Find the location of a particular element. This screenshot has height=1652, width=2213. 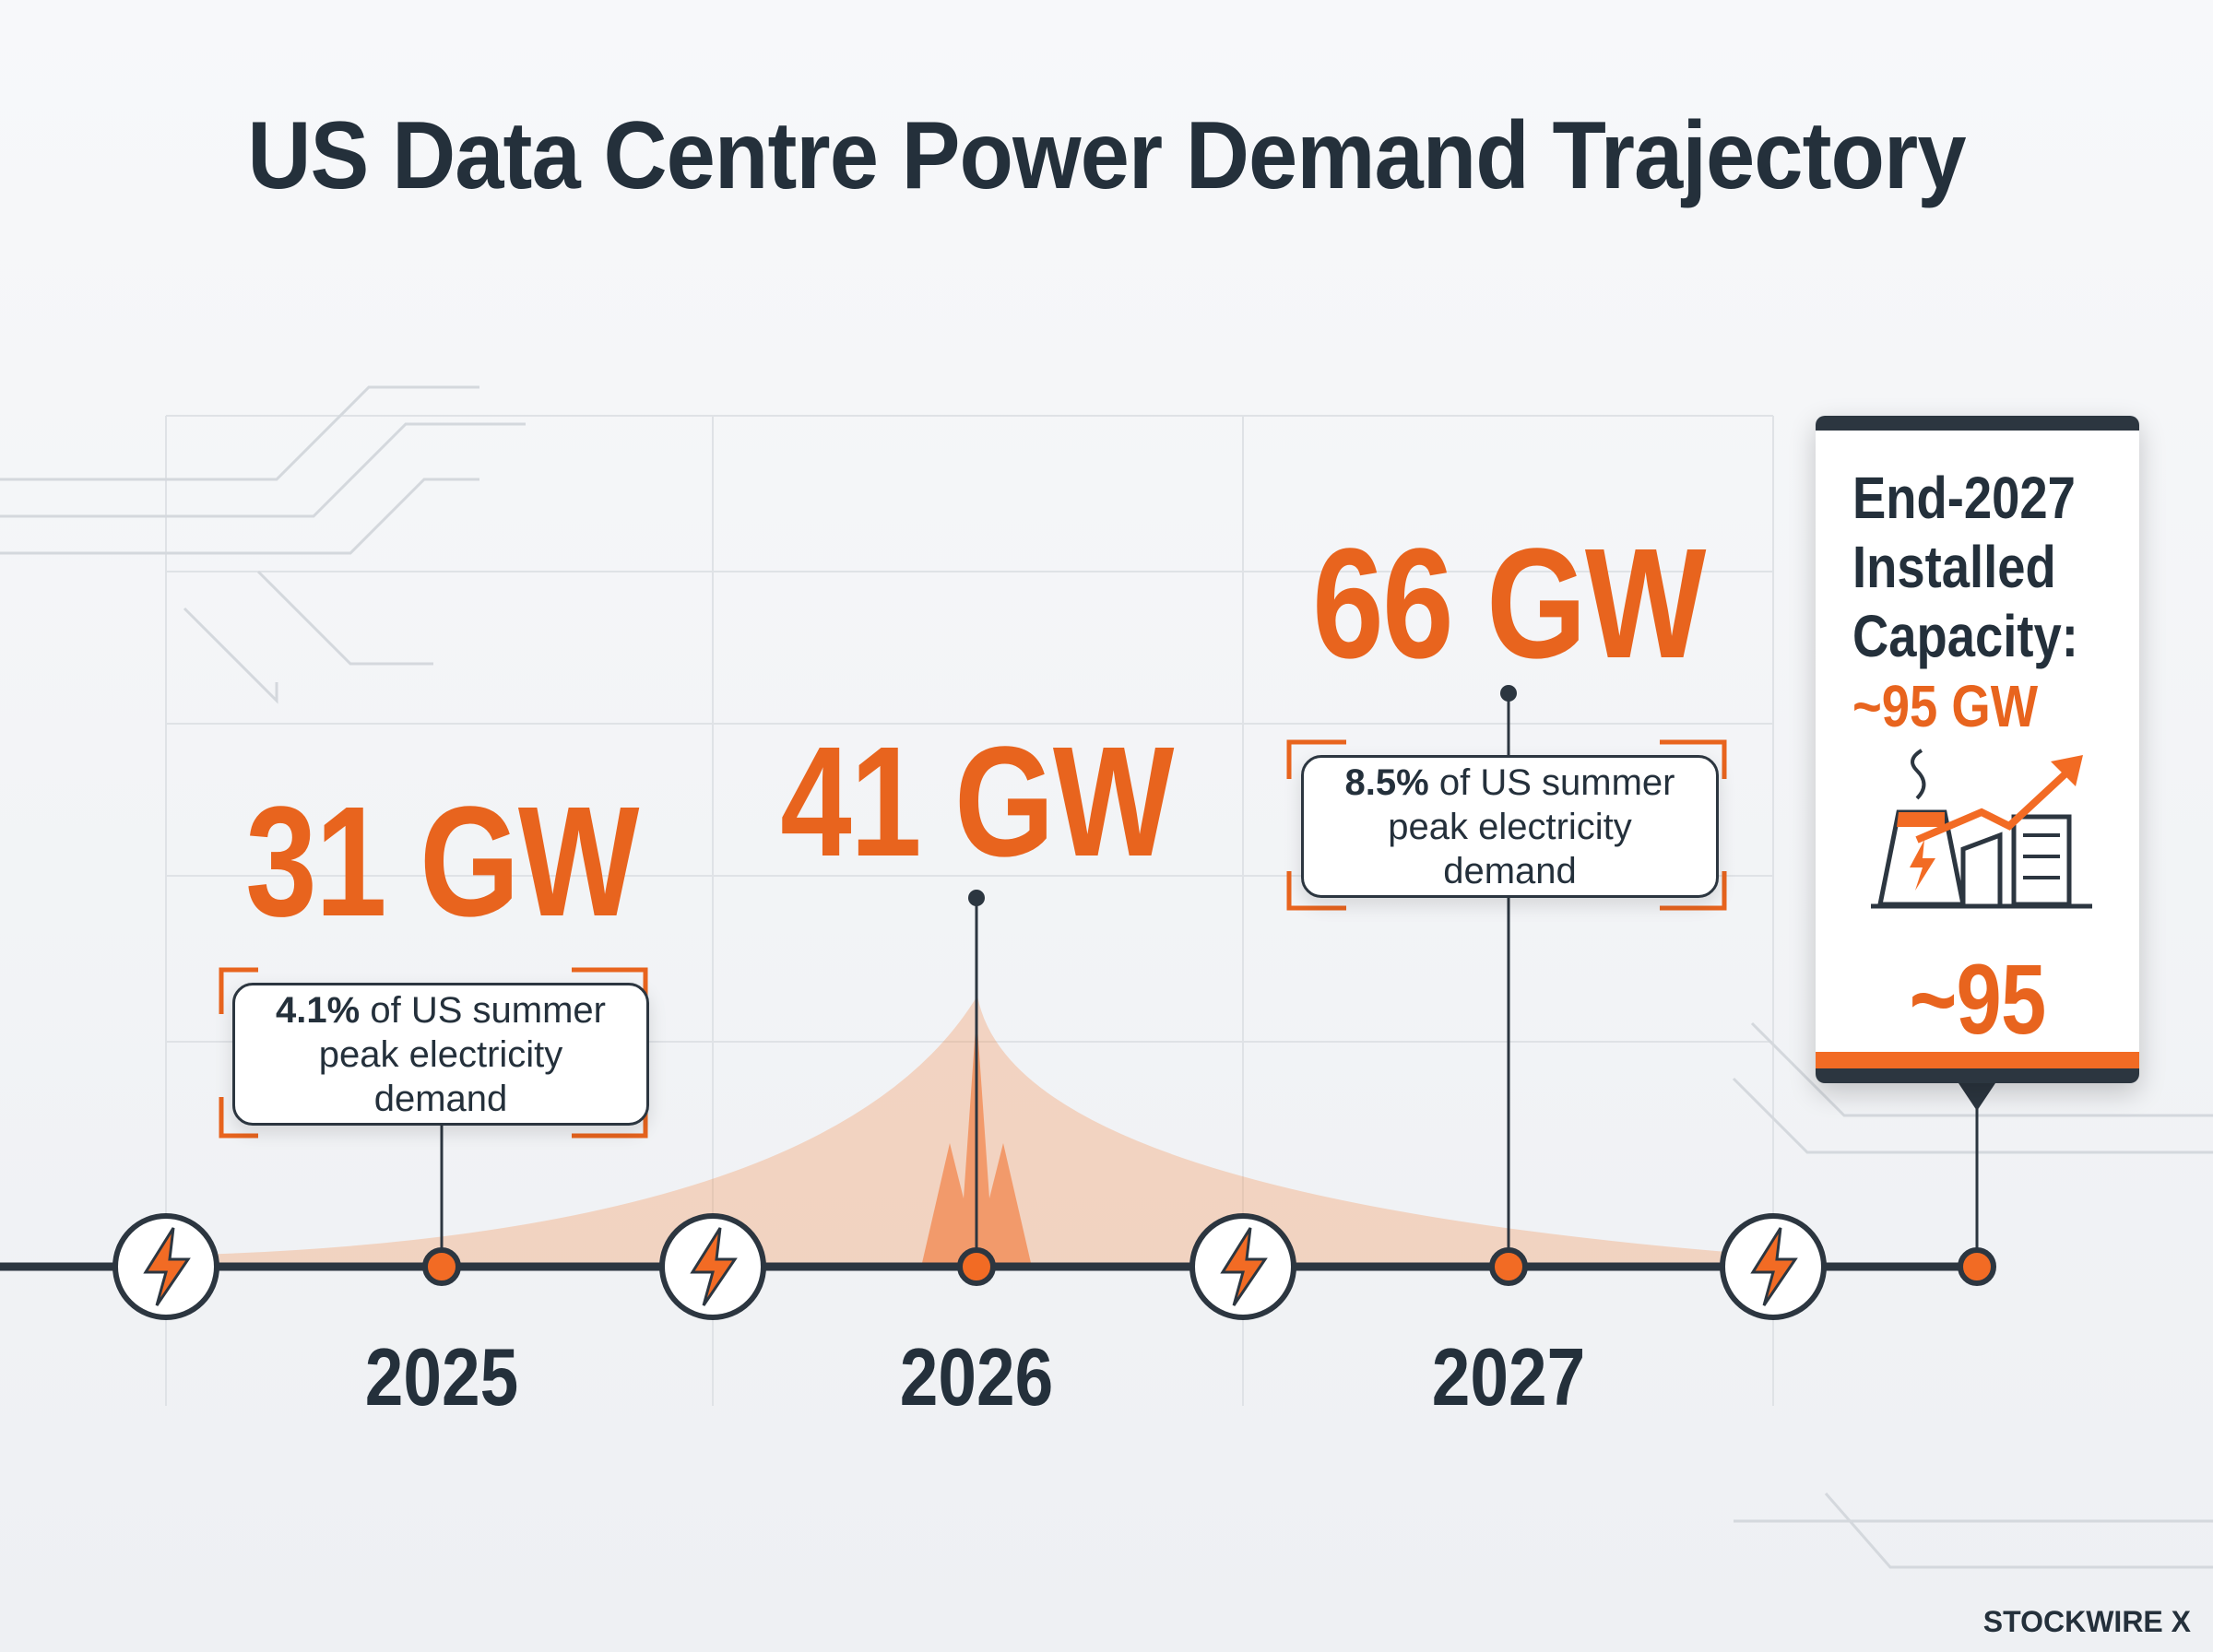

nodes is located at coordinates (1209, 1266).